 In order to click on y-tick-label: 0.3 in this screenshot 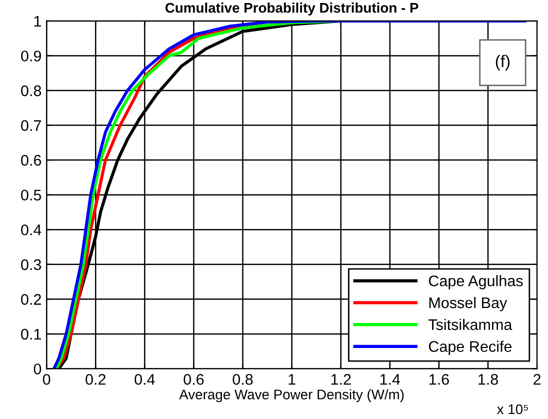, I will do `click(31, 264)`.